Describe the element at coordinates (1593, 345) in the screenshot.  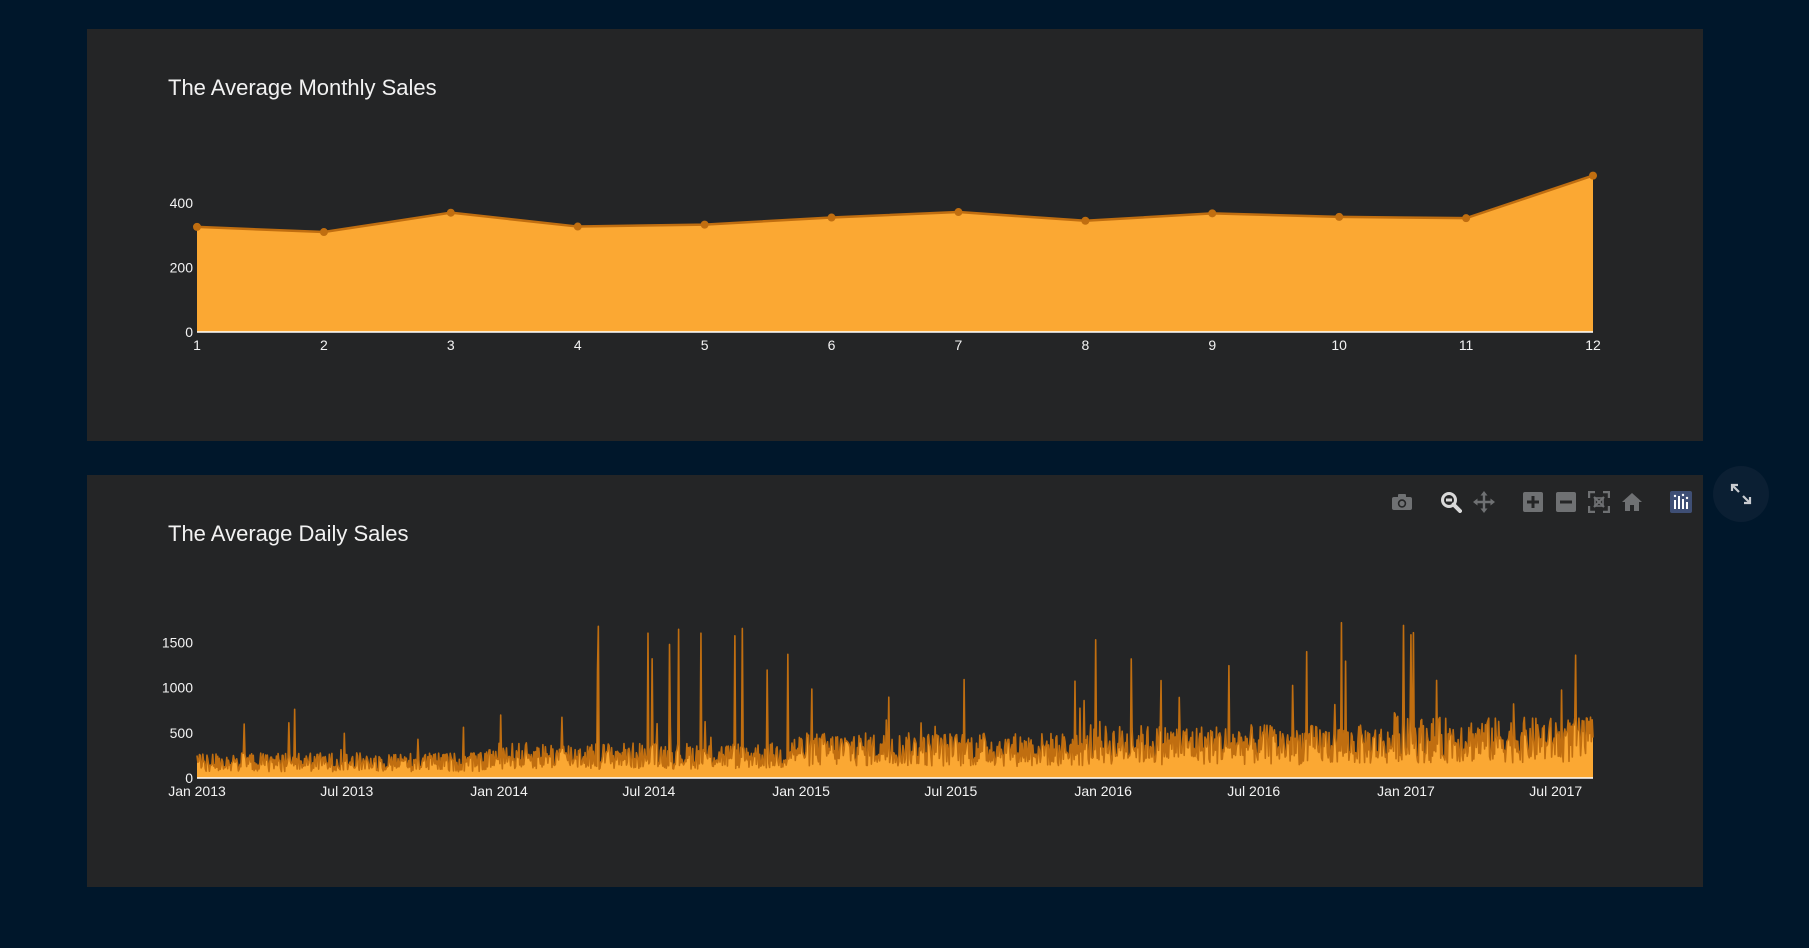
I see `x-tick-label: 12` at that location.